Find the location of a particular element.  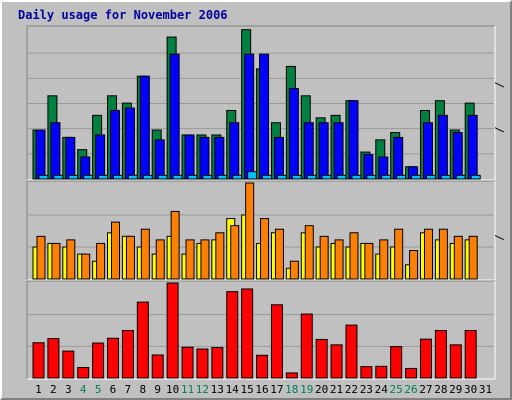

x-axis-day-label: 20 is located at coordinates (321, 389).